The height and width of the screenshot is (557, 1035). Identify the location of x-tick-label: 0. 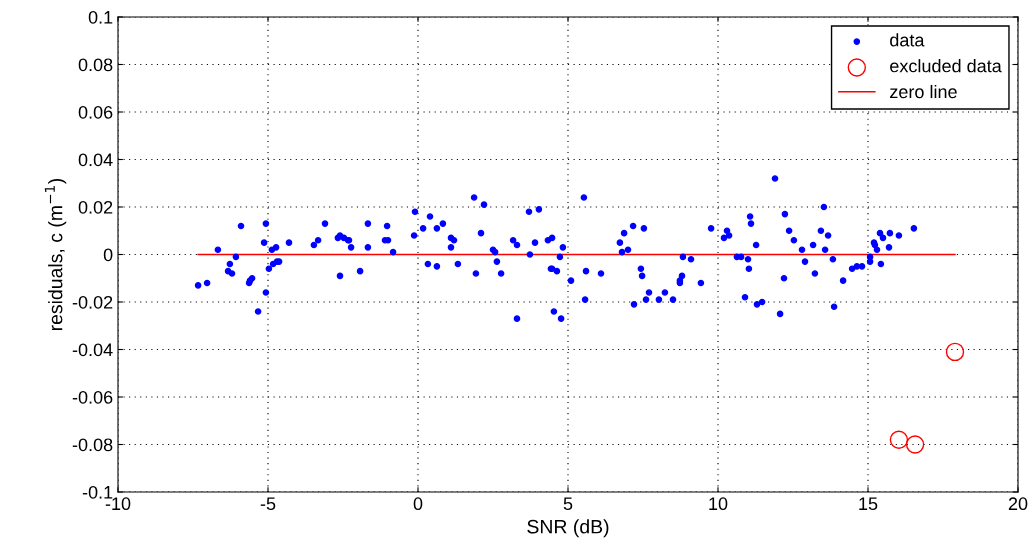
(418, 504).